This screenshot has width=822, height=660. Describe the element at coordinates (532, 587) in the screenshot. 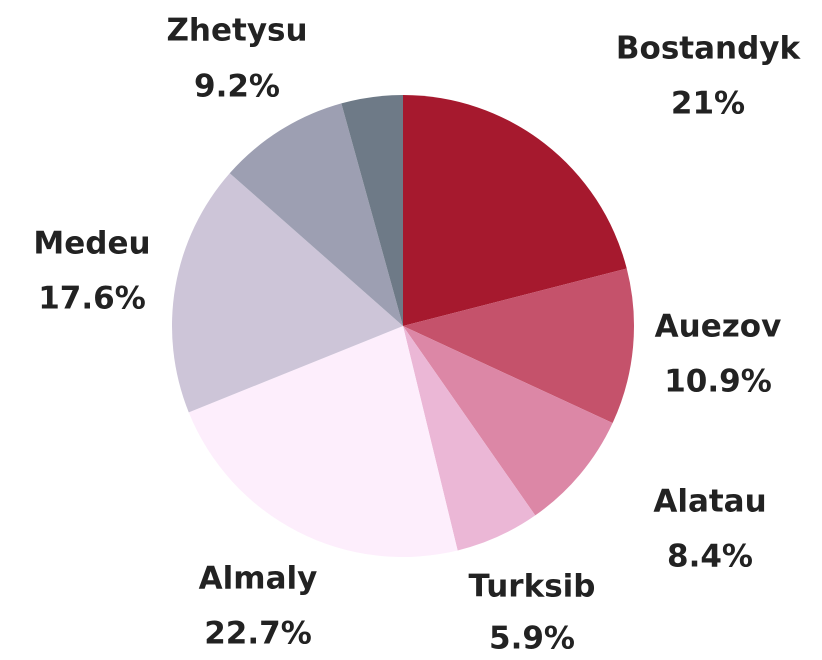

I see `slice-label: Turksib` at that location.